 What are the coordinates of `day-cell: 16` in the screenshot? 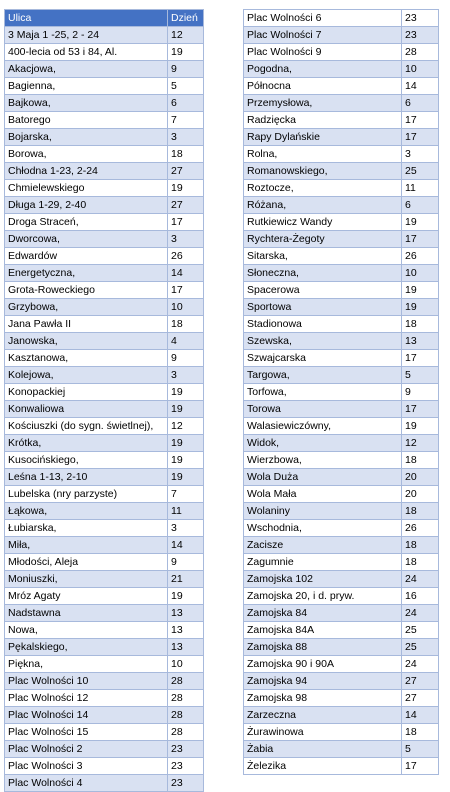 It's located at (420, 596).